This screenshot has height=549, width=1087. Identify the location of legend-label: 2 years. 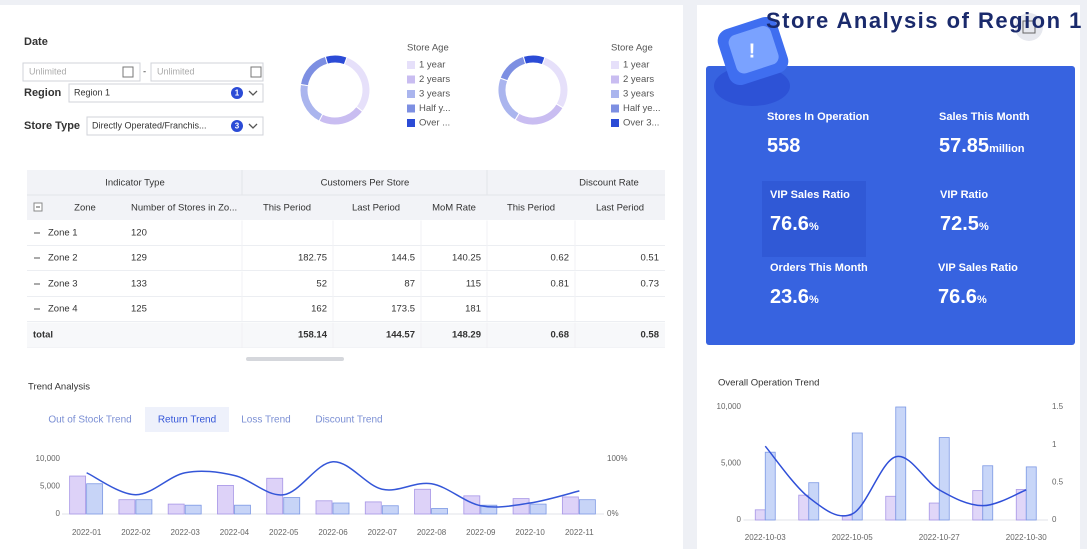
(638, 79).